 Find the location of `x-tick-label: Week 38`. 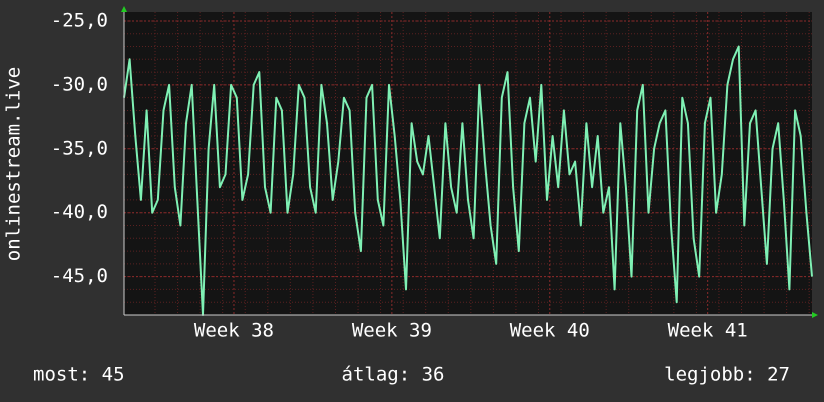

x-tick-label: Week 38 is located at coordinates (234, 331).